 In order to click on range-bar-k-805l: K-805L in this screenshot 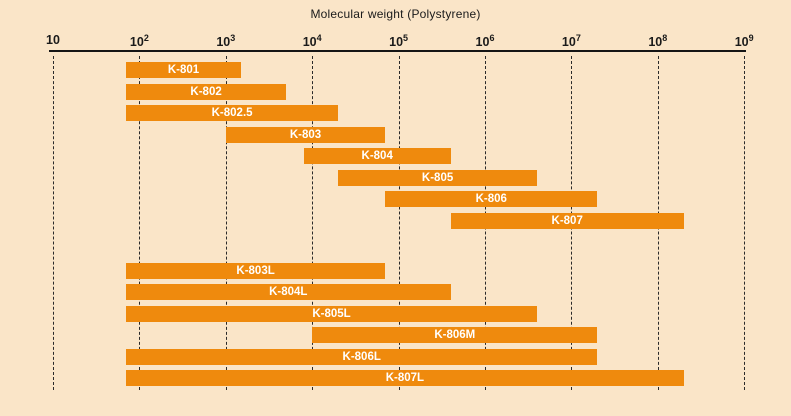, I will do `click(331, 314)`.